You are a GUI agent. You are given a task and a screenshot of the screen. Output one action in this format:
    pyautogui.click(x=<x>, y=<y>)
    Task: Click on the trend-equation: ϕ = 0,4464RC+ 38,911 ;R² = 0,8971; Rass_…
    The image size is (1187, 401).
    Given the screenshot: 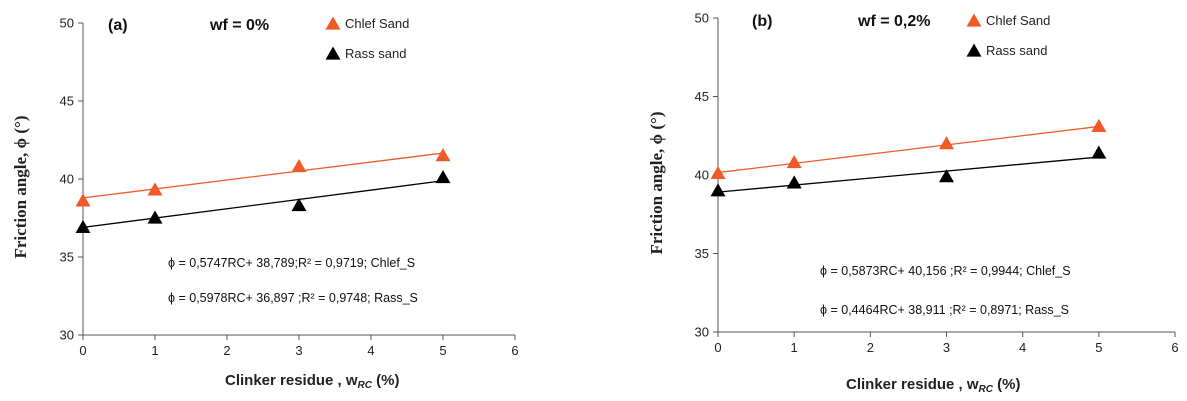 What is the action you would take?
    pyautogui.click(x=944, y=310)
    